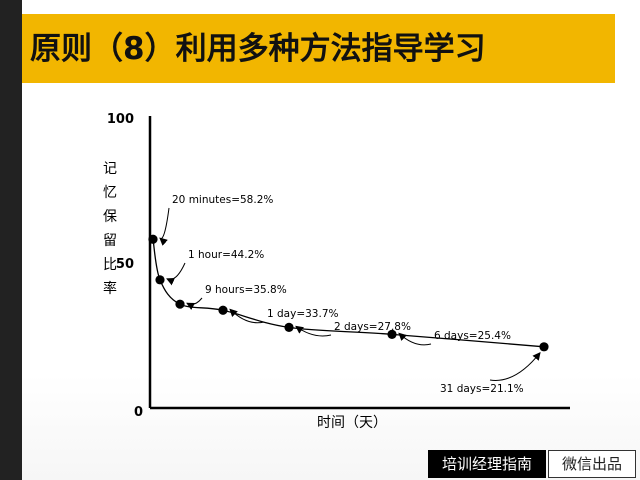  What do you see at coordinates (303, 314) in the screenshot?
I see `data-label: 1 day=33.7%` at bounding box center [303, 314].